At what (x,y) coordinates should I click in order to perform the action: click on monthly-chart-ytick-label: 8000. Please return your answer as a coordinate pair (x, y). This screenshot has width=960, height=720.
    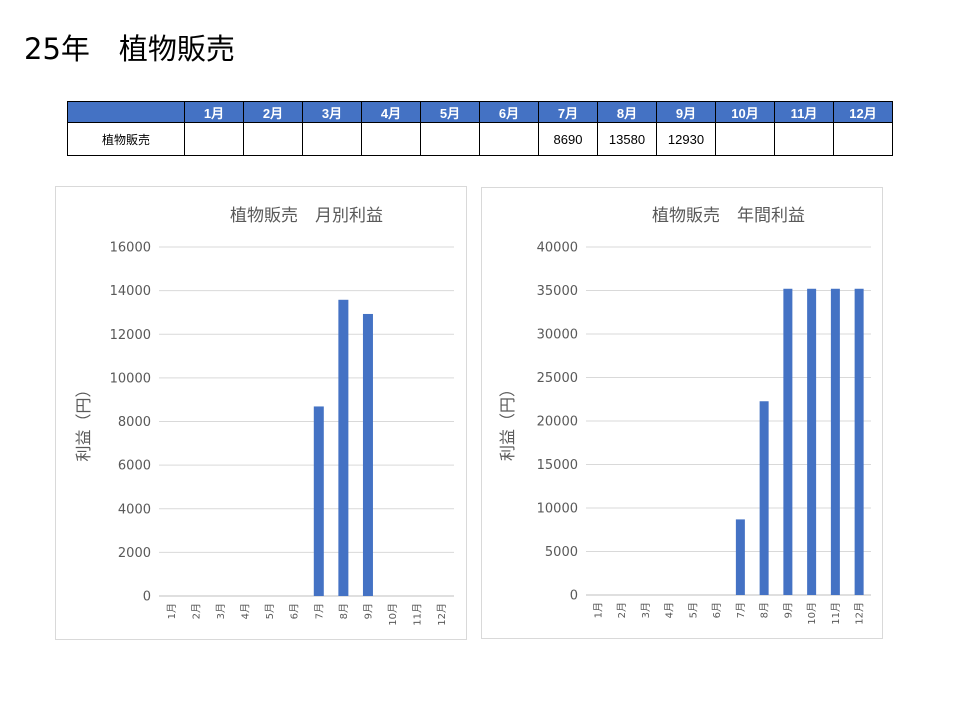
    Looking at the image, I should click on (134, 422).